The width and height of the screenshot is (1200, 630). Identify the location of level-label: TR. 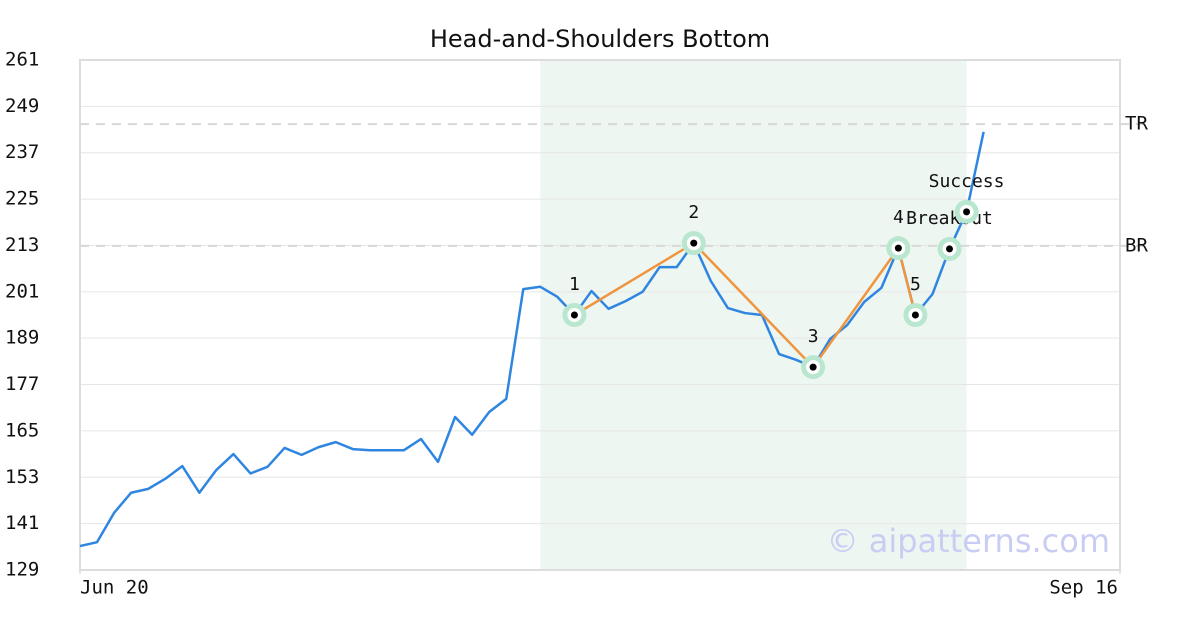
(1136, 124).